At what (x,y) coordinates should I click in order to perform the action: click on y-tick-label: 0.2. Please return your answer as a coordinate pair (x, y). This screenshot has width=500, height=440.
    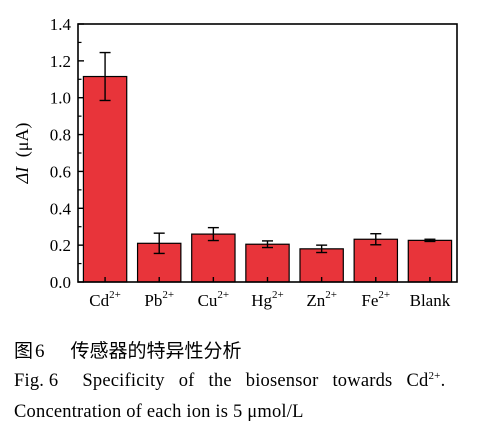
    Looking at the image, I should click on (60, 245).